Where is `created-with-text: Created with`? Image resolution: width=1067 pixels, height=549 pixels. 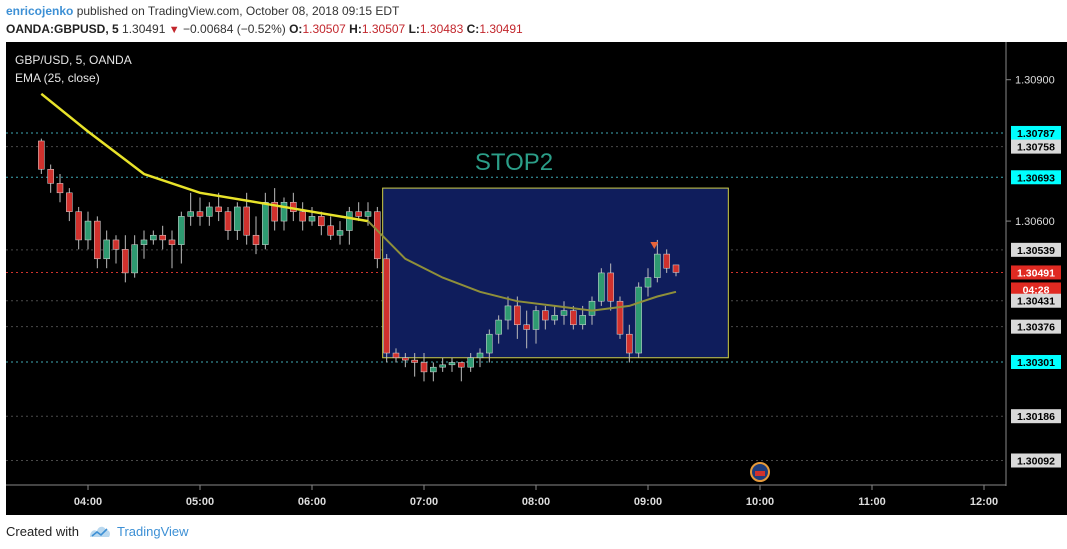
created-with-text: Created with is located at coordinates (42, 531).